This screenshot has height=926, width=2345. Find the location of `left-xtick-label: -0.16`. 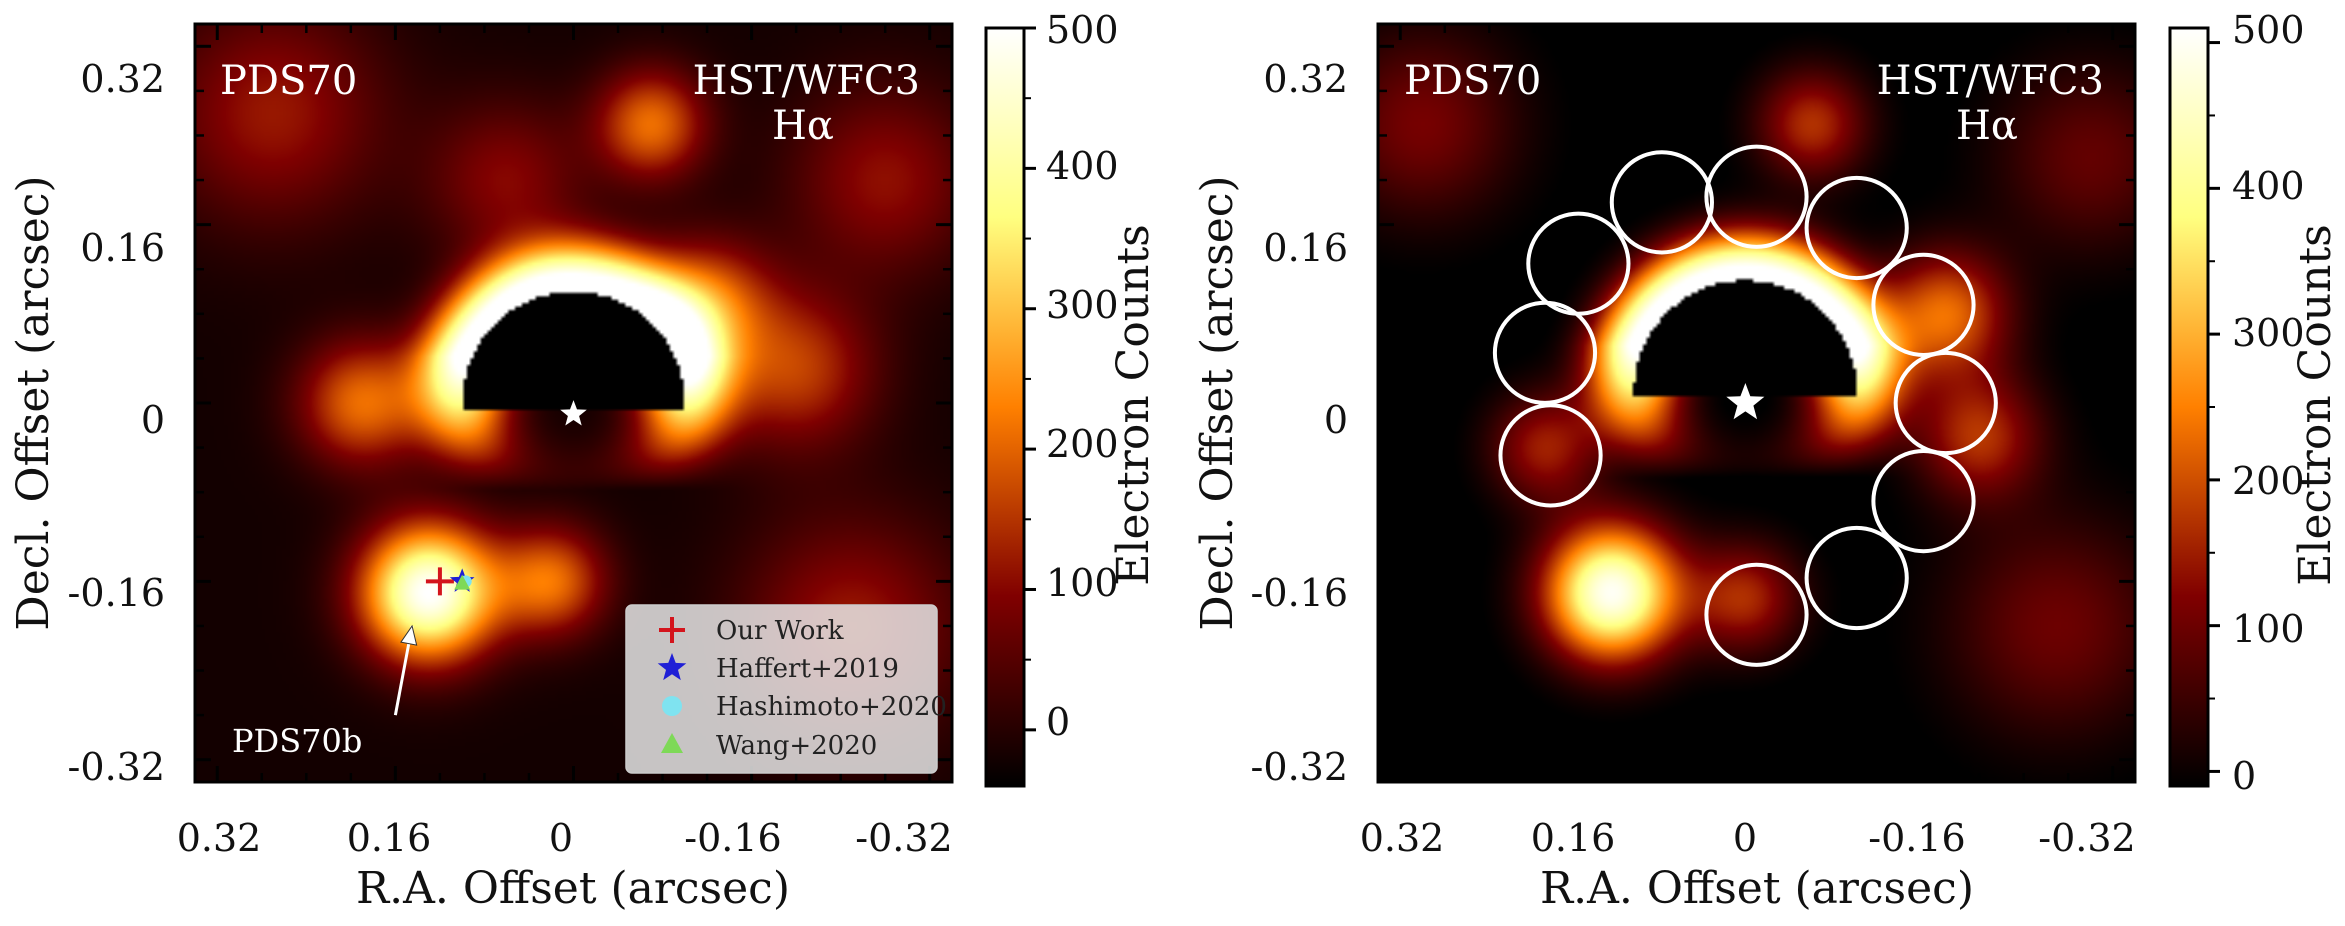

left-xtick-label: -0.16 is located at coordinates (732, 838).